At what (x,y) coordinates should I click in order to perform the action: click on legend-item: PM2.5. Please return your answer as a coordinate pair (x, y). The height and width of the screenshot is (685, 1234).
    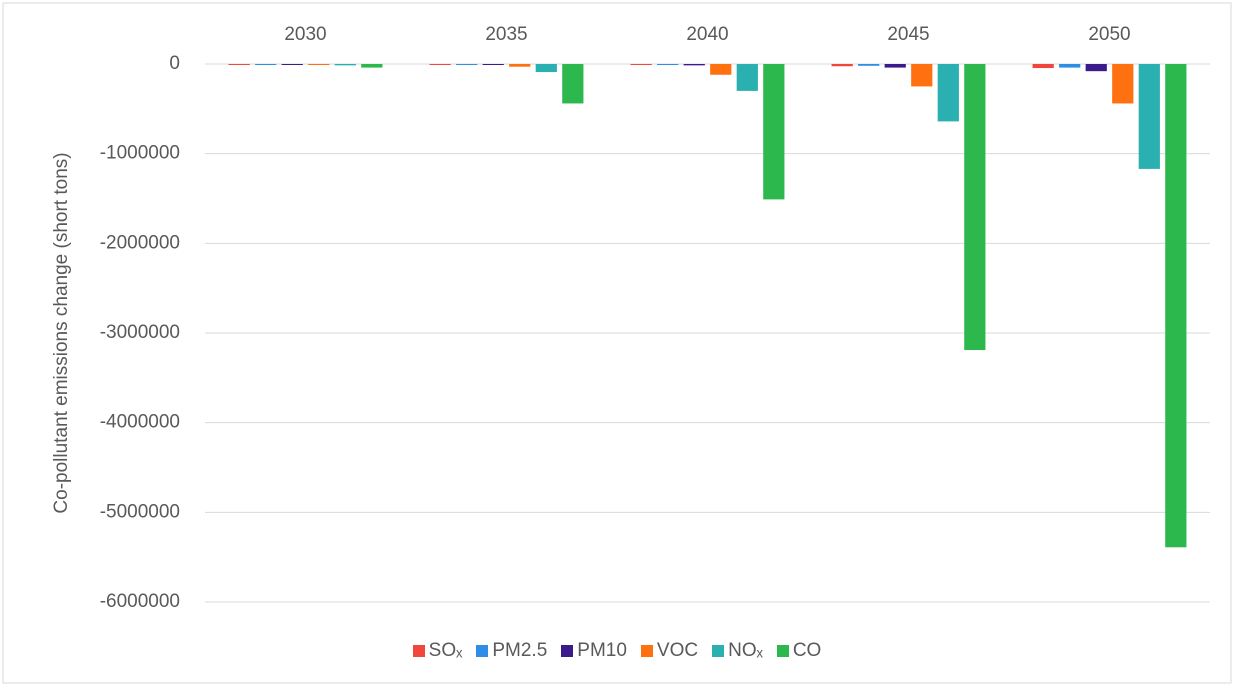
    Looking at the image, I should click on (511, 651).